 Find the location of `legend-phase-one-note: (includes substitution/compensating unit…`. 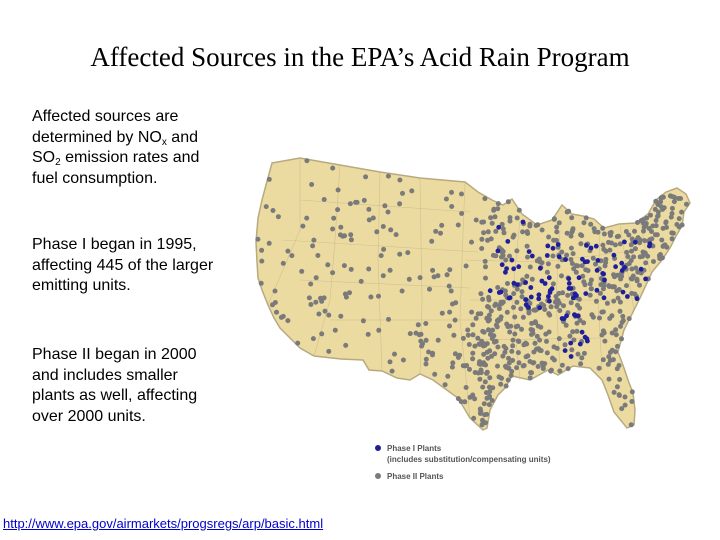

legend-phase-one-note: (includes substitution/compensating unit… is located at coordinates (469, 459).